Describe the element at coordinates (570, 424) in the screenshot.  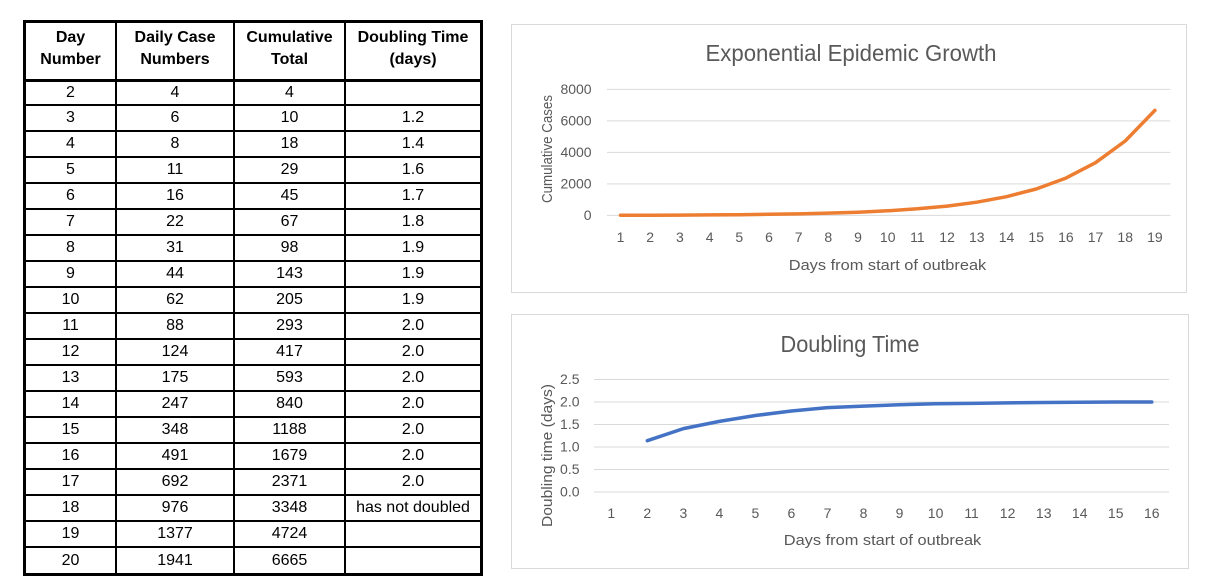
I see `svg-text: 1.5` at that location.